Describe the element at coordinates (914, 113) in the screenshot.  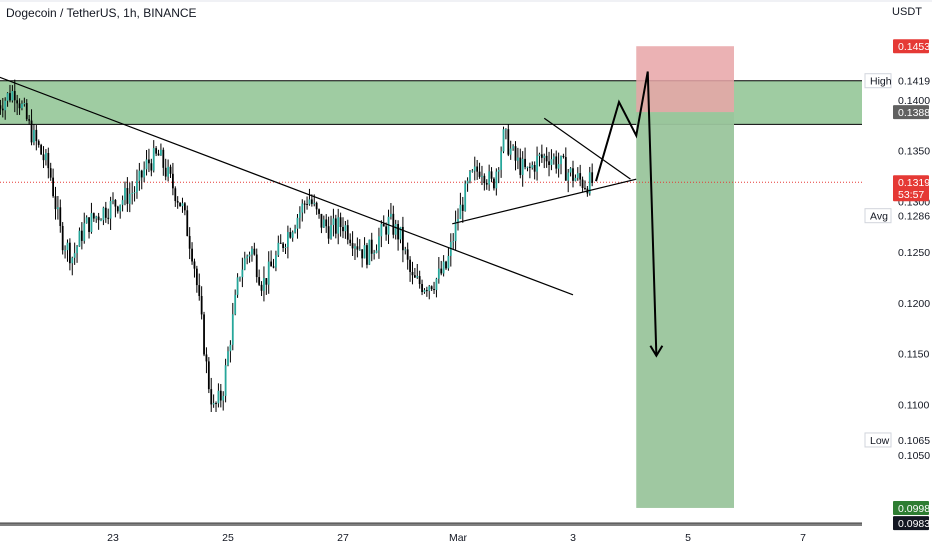
I see `entry-price-tag: 0.1388` at that location.